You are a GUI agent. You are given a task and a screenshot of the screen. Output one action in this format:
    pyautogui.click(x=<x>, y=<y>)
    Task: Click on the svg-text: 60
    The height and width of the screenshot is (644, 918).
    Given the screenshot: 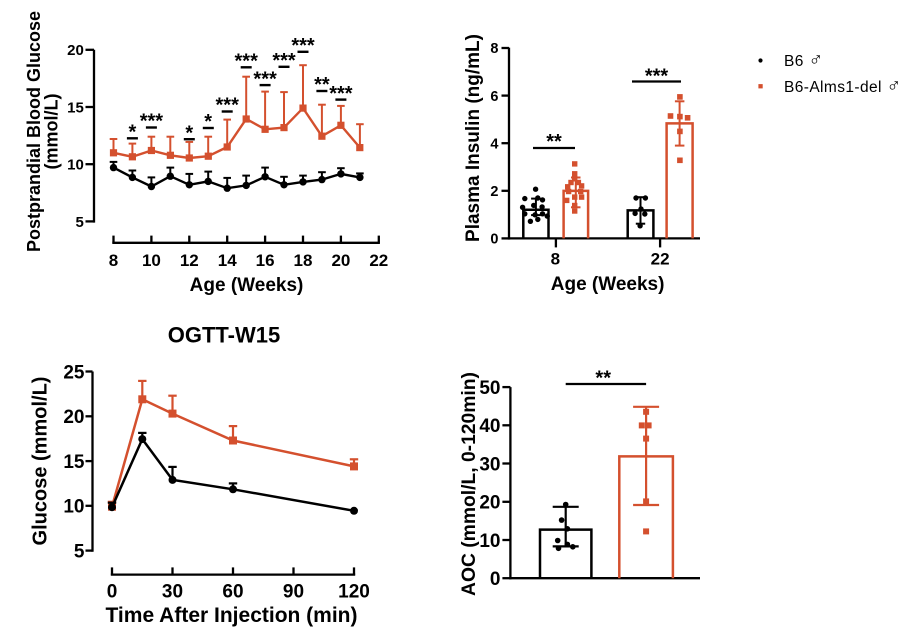 What is the action you would take?
    pyautogui.click(x=232, y=592)
    